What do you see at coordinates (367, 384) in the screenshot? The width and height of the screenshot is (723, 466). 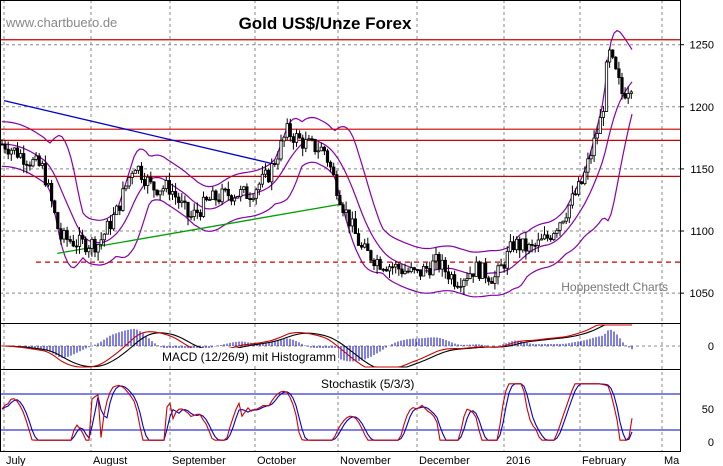 I see `stoch-label: Stochastik (5/3/3)` at bounding box center [367, 384].